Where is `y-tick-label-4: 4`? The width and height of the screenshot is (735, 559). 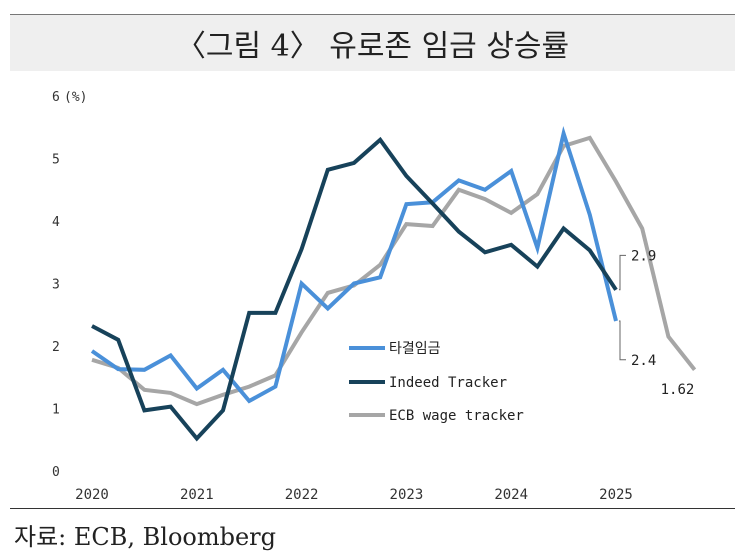 y-tick-label-4: 4 is located at coordinates (56, 222).